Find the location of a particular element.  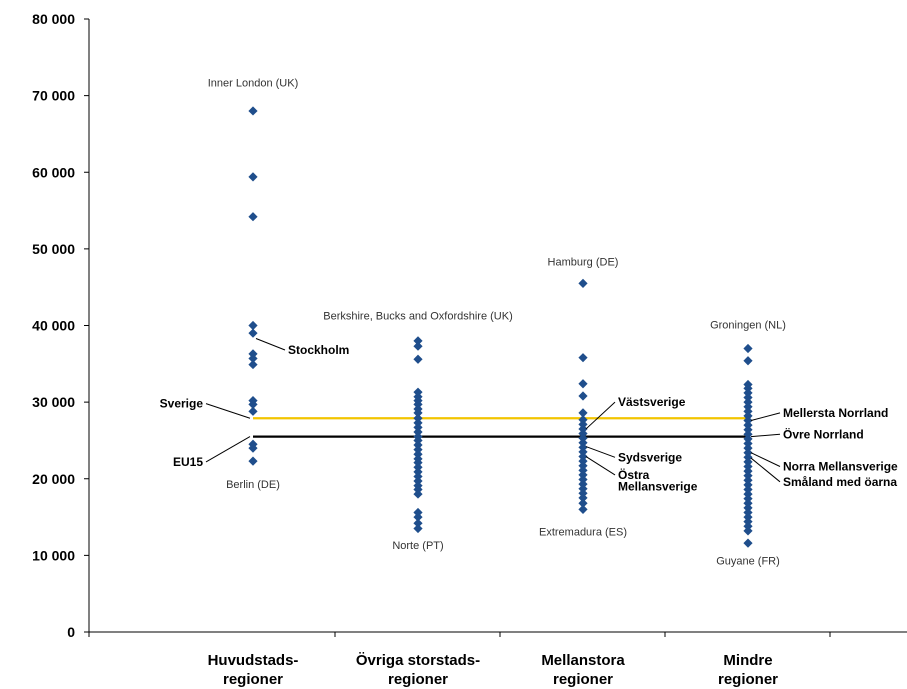

point-annotation: Norte (PT) is located at coordinates (417, 546).